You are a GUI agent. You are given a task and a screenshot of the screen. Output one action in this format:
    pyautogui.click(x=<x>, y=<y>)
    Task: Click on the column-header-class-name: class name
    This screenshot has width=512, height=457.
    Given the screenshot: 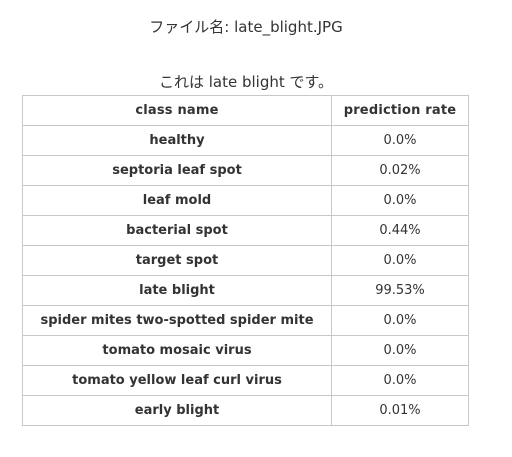 What is the action you would take?
    pyautogui.click(x=177, y=110)
    